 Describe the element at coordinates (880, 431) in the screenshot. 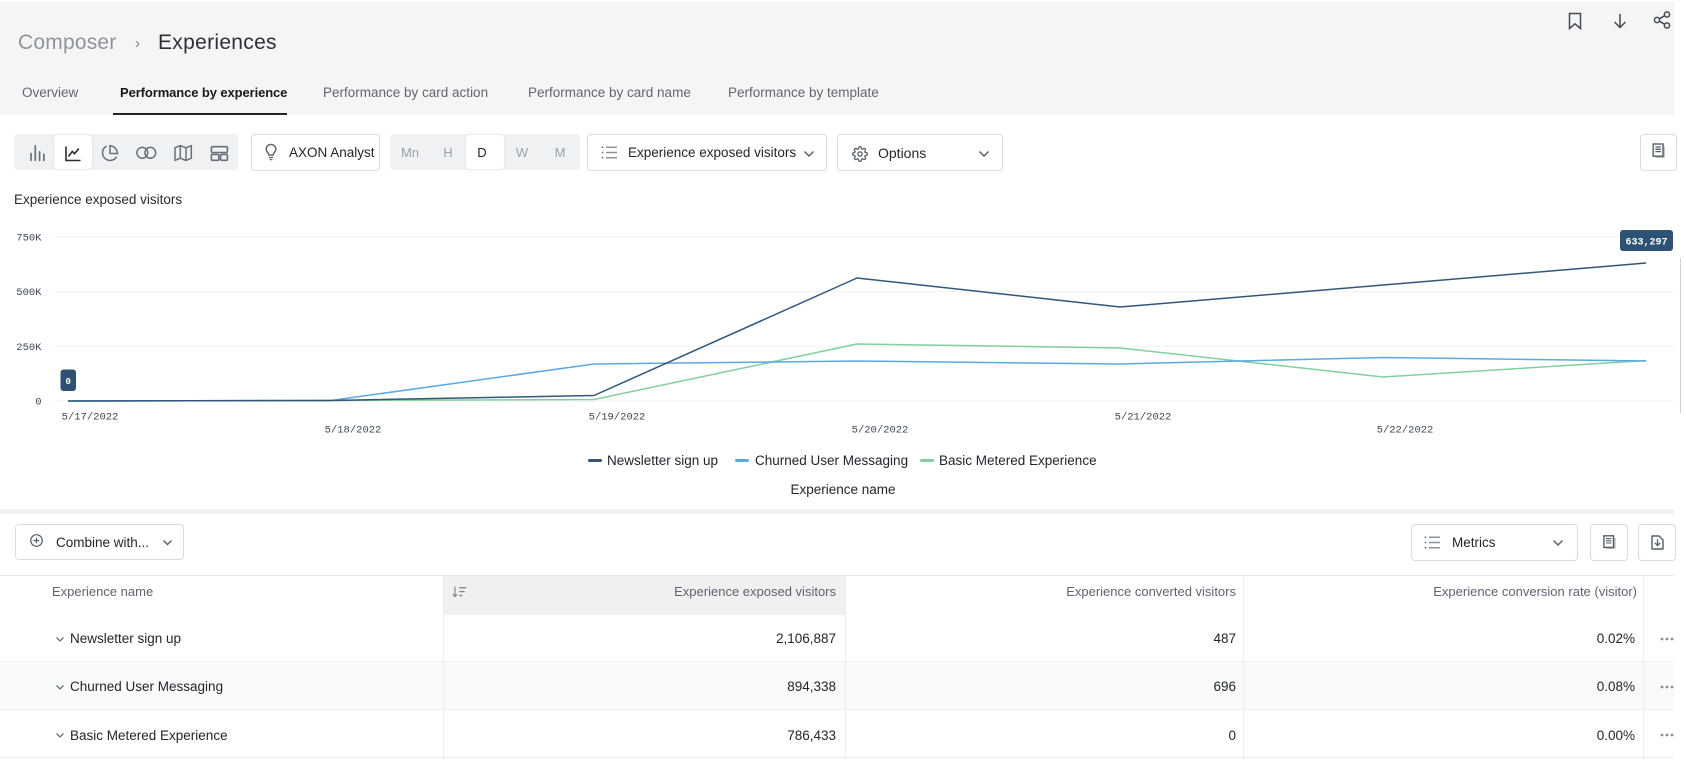

I see `svg-text: 5/20/2022` at that location.